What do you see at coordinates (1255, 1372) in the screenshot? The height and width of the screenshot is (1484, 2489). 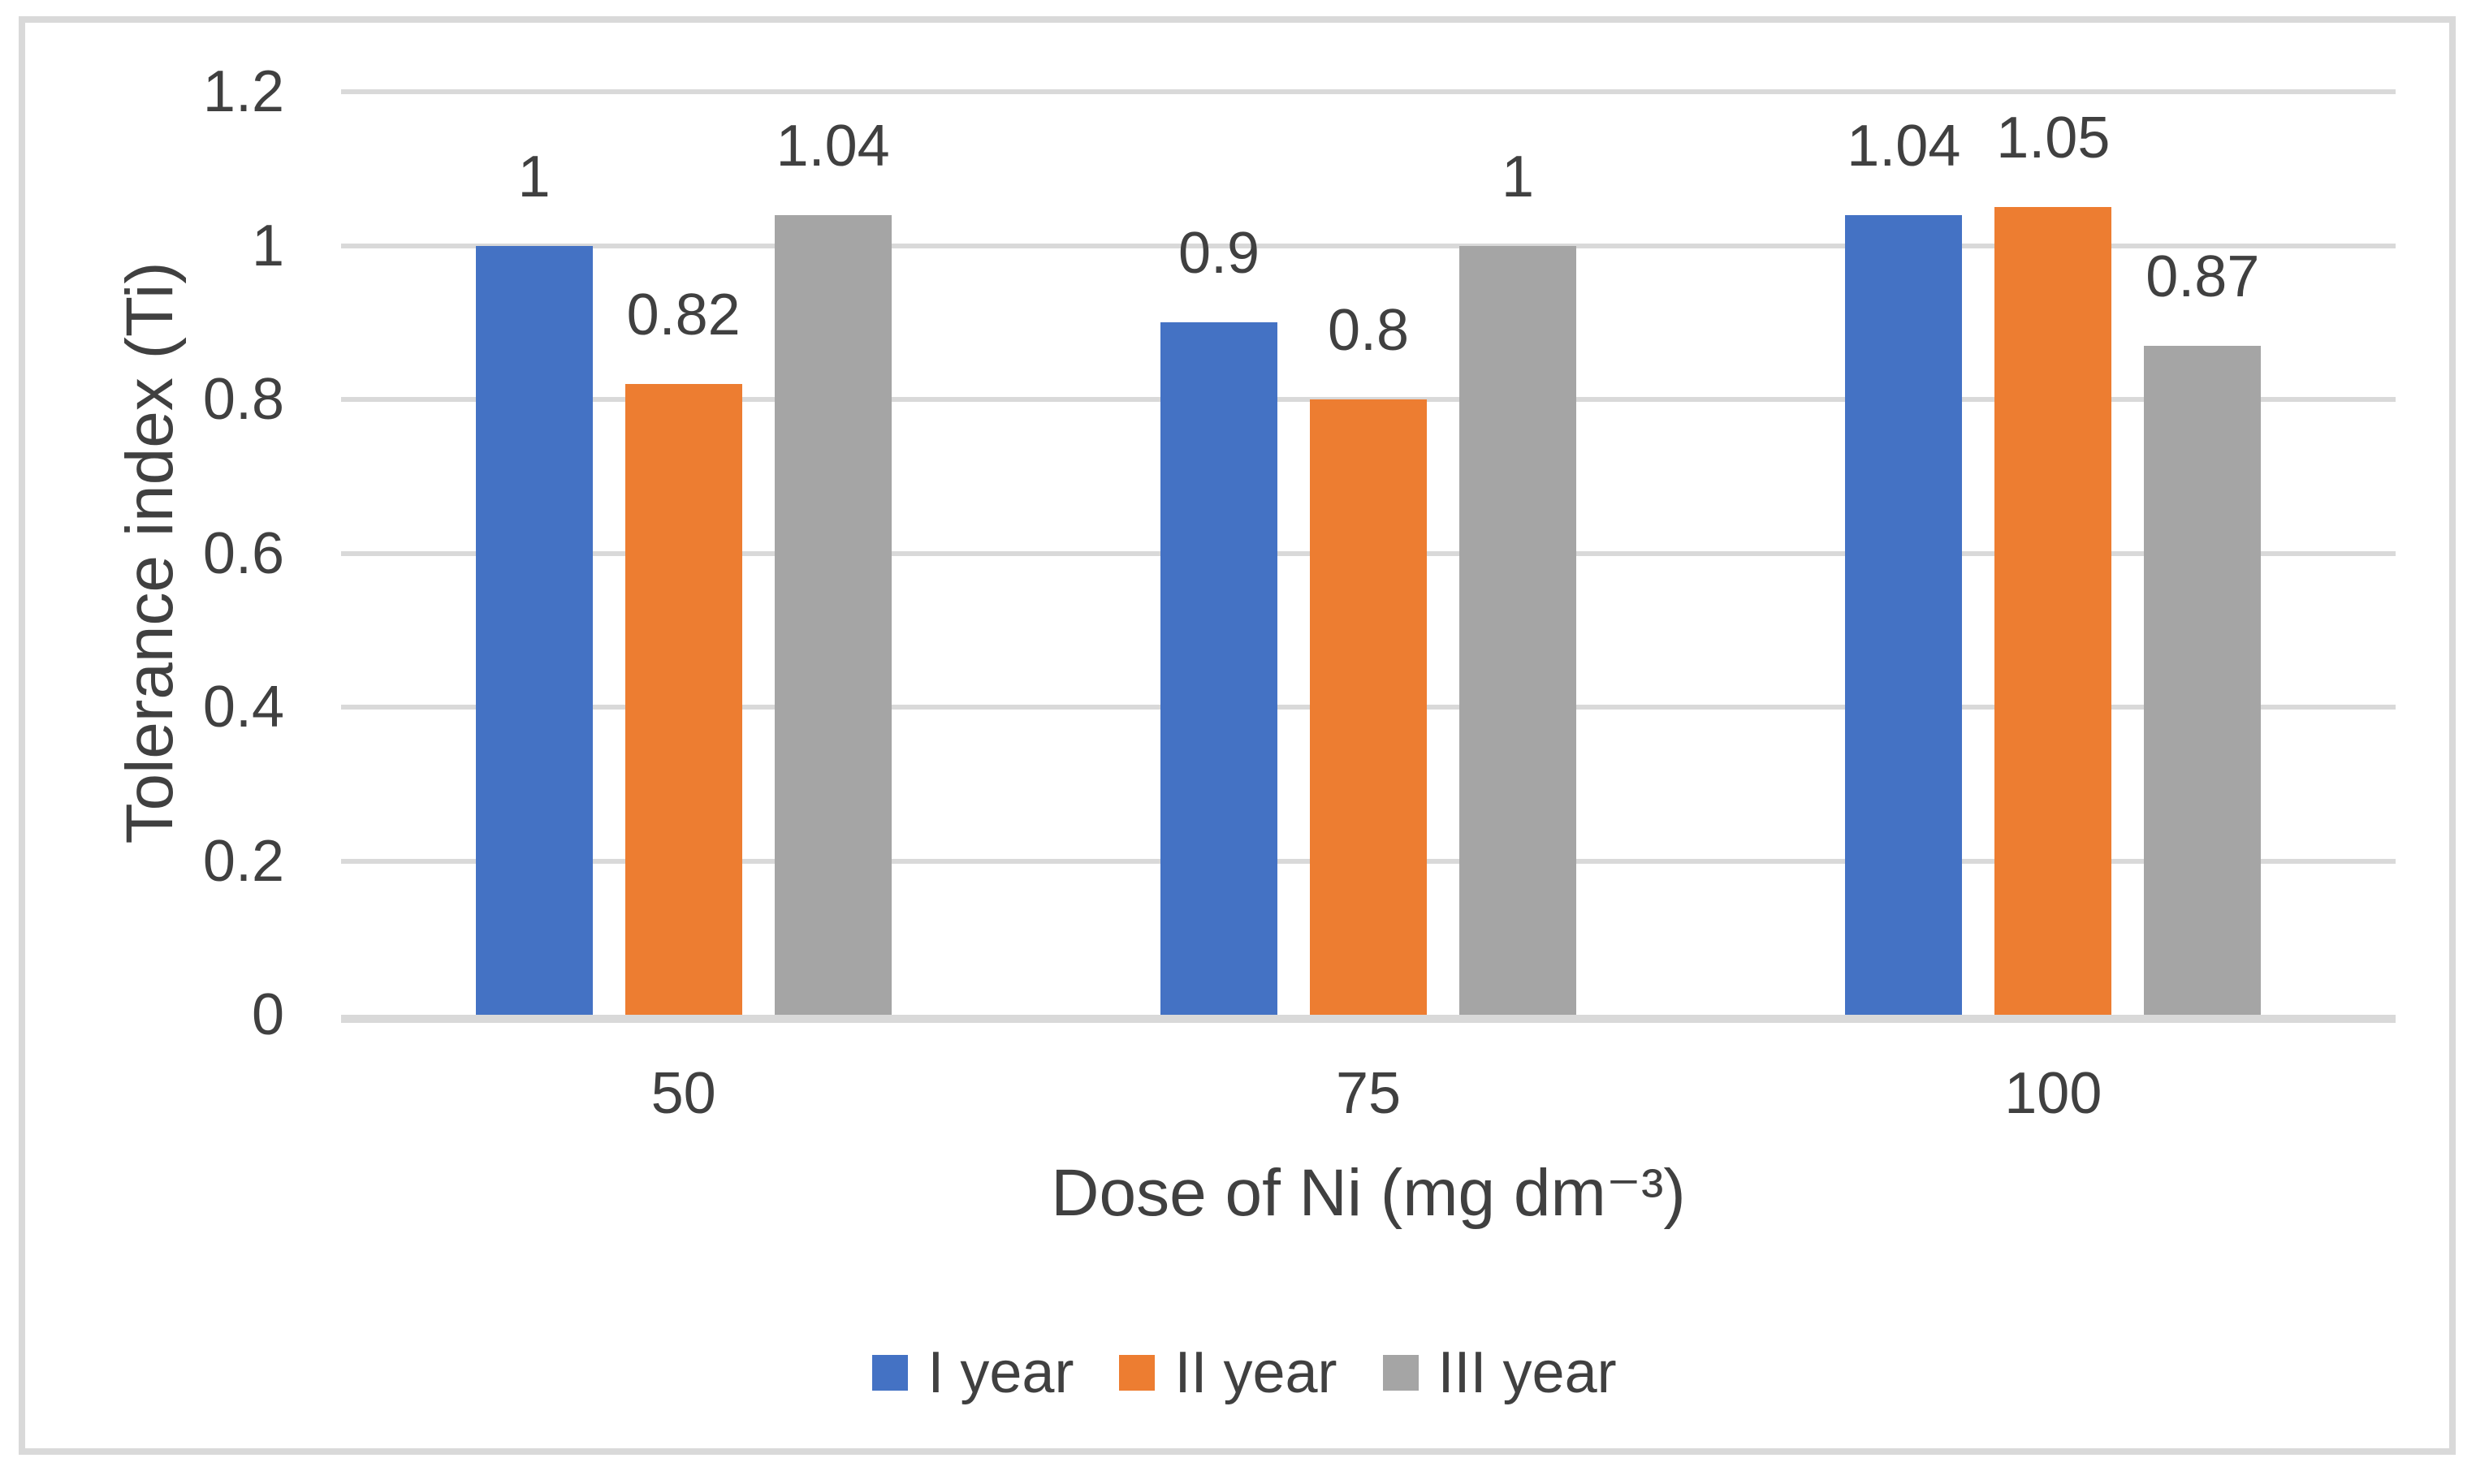 I see `legend-label: II year` at bounding box center [1255, 1372].